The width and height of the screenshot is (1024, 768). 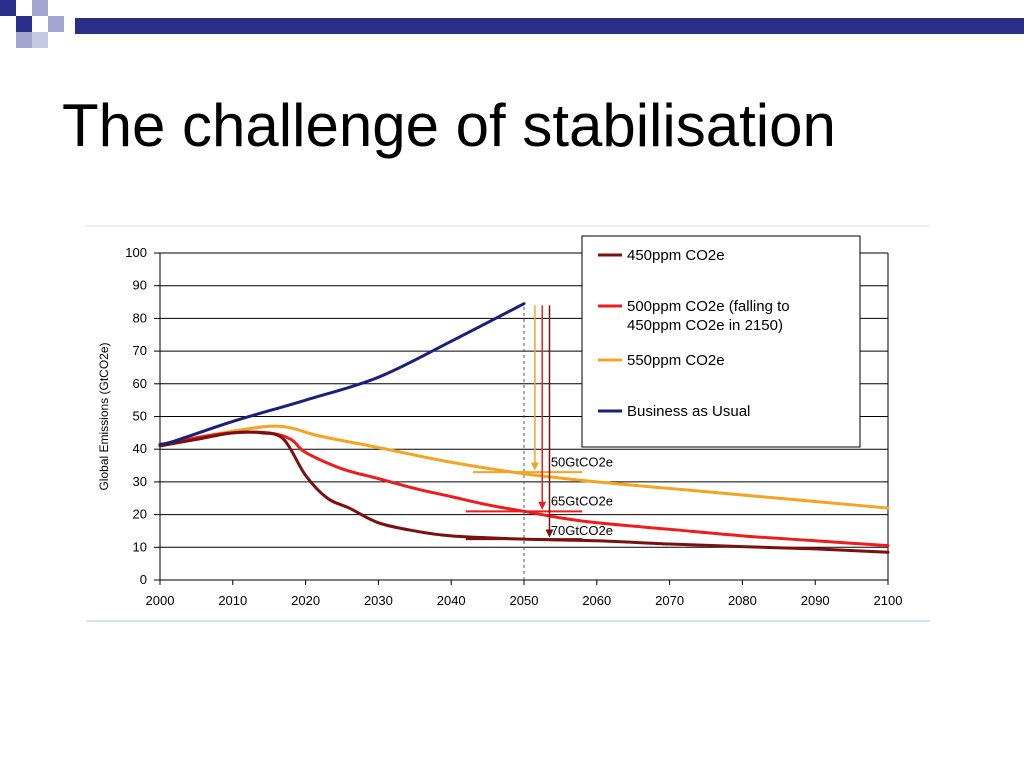 I want to click on annotation-labels: 50GtCO2e 65GtCO2e 70GtCO2e, so click(x=582, y=496).